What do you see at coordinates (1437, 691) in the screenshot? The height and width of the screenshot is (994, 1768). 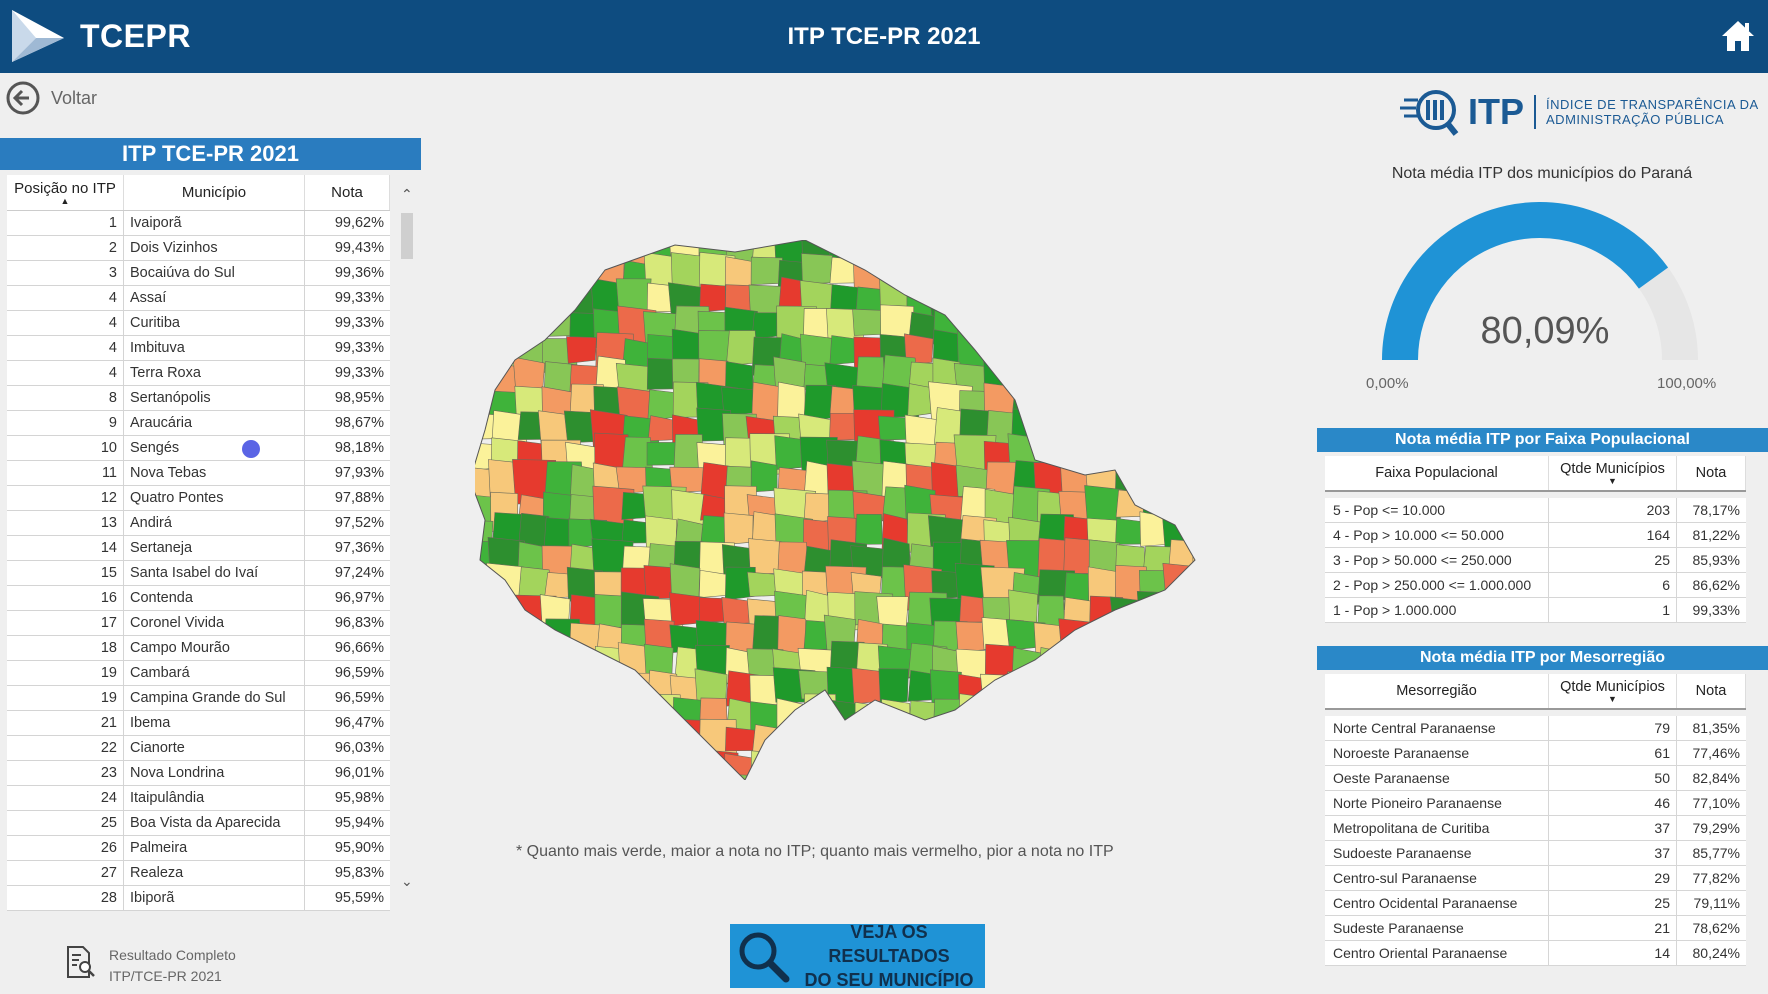 I see `column-header-mesorregiao: Mesorregião` at bounding box center [1437, 691].